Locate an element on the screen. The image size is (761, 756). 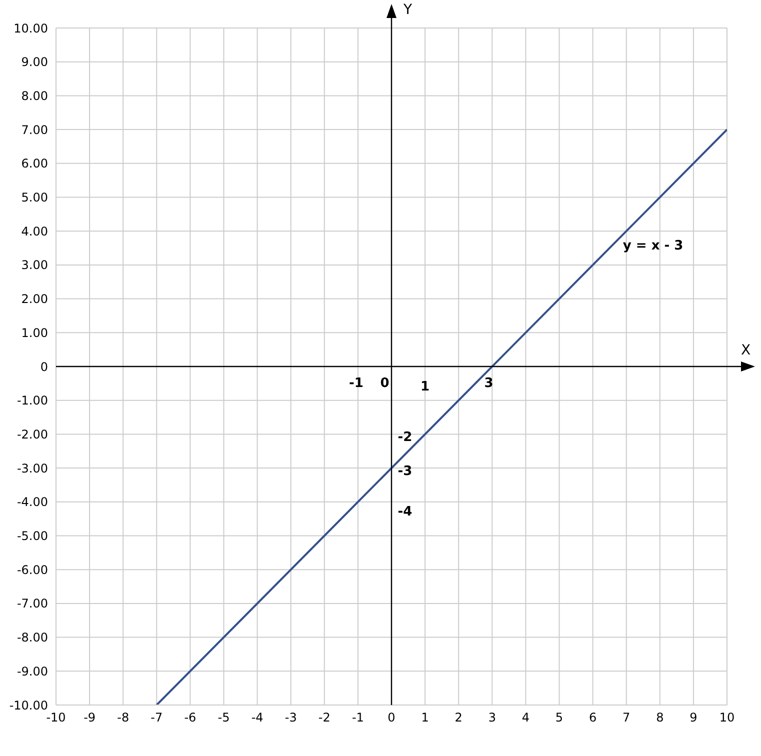
x-tick-label: 3 is located at coordinates (492, 717).